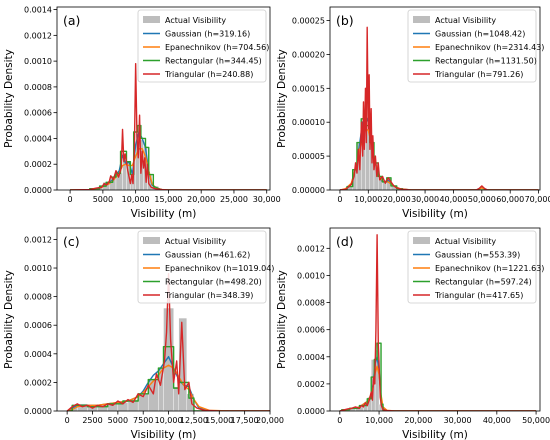 This screenshot has height=440, width=550. I want to click on legend-entry: Triangular (h=417.65), so click(478, 295).